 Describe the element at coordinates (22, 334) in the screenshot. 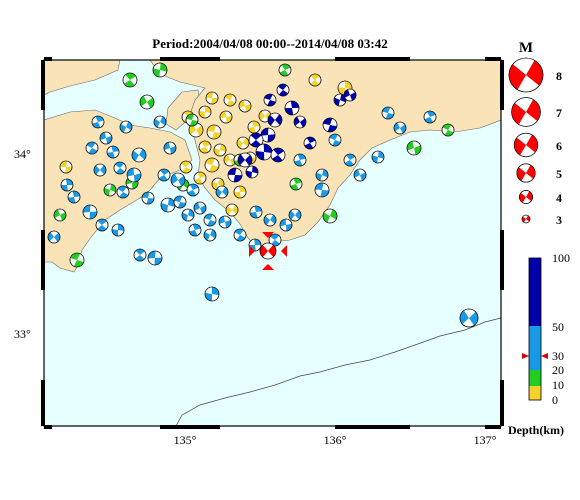

I see `lat-tick-33: 33°` at that location.